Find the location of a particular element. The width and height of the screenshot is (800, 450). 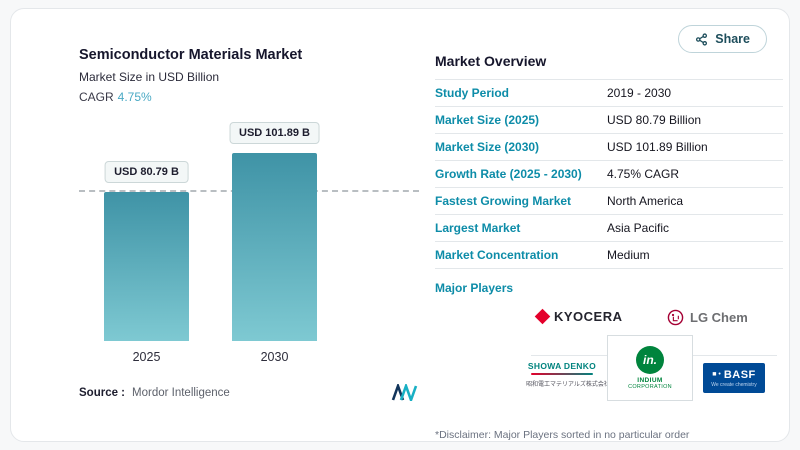

indium-circle-icon: in. is located at coordinates (650, 360).